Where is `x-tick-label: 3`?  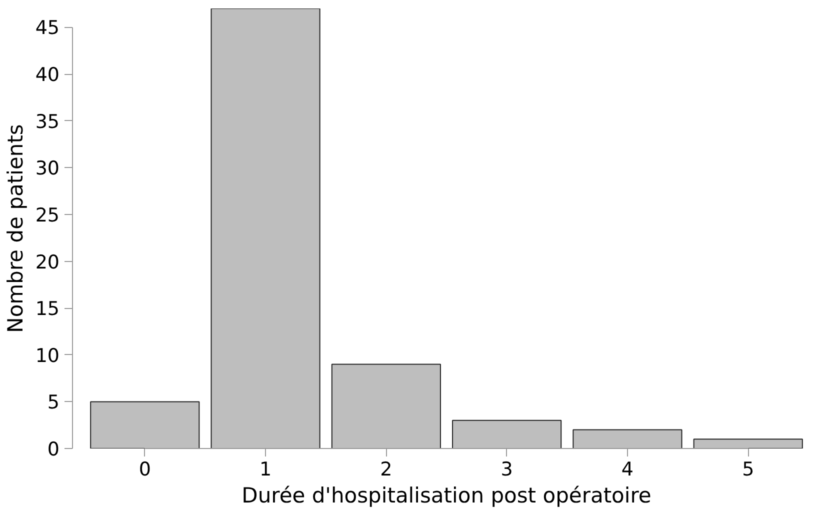
x-tick-label: 3 is located at coordinates (506, 469).